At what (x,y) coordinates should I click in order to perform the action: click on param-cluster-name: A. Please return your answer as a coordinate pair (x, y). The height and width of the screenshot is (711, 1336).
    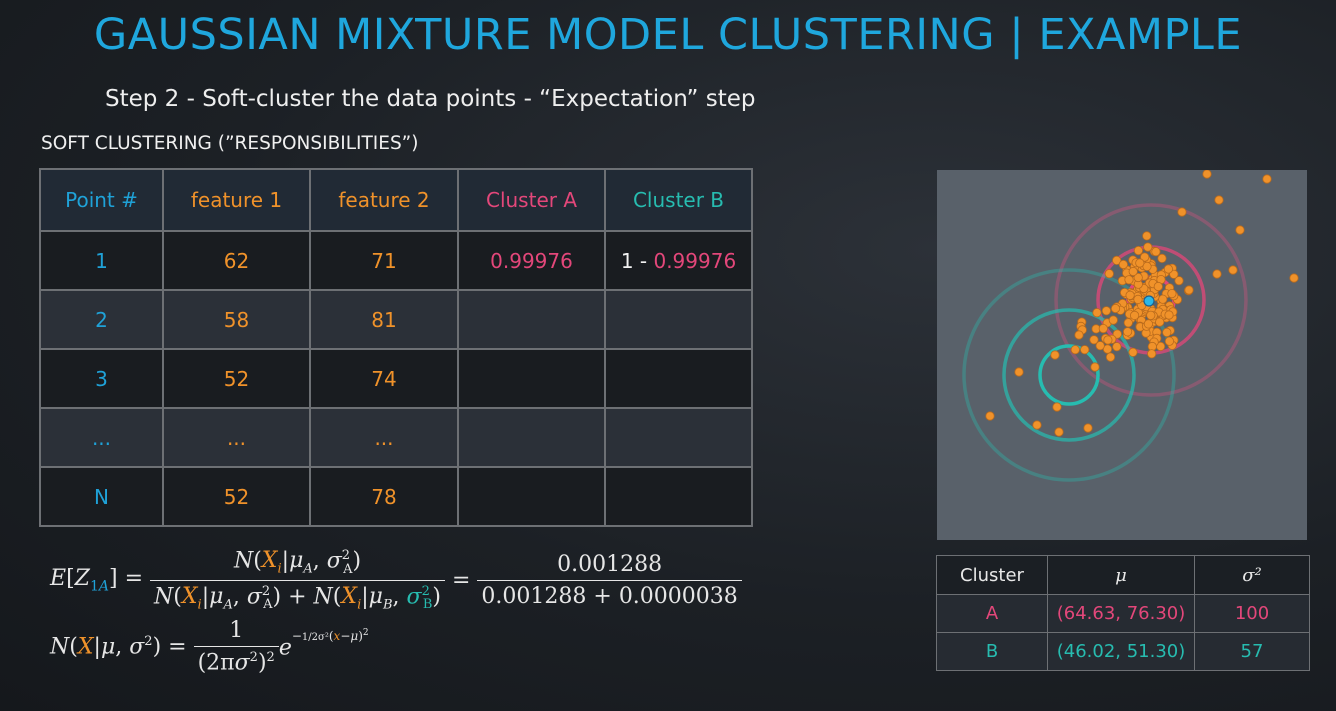
    Looking at the image, I should click on (992, 613).